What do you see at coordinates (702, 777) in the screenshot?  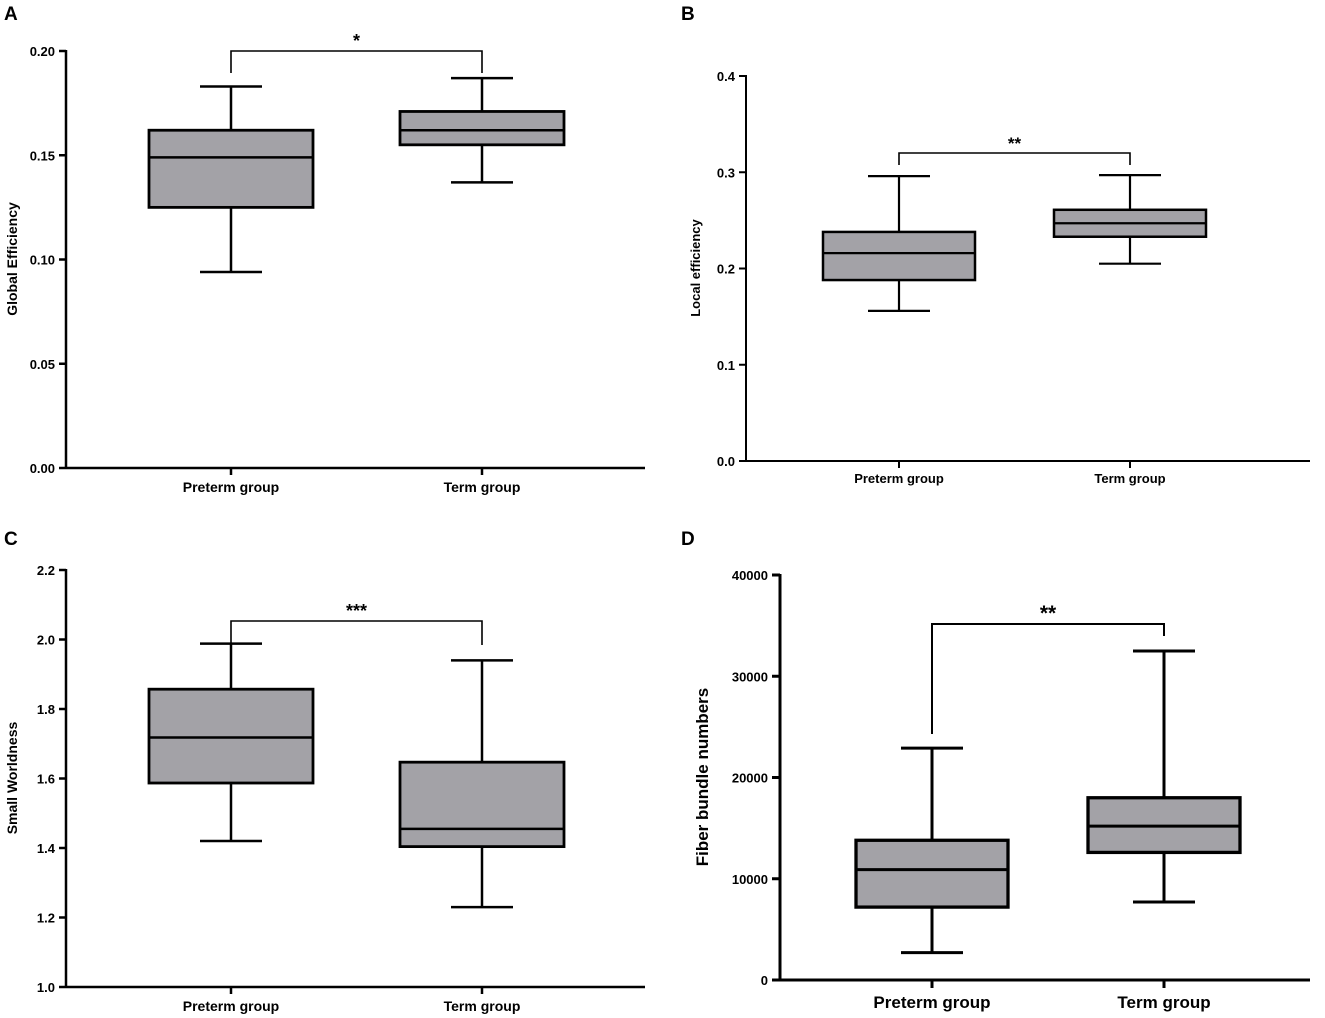 I see `y-axis-title-d: Fiber bundle numbers` at bounding box center [702, 777].